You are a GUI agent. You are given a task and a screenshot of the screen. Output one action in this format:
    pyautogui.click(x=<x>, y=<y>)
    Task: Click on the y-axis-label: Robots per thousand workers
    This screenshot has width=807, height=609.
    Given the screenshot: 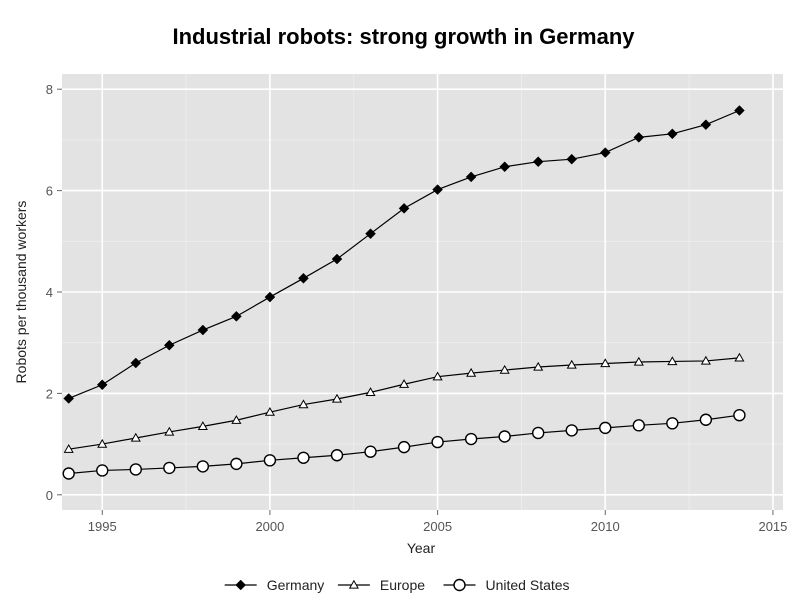 What is the action you would take?
    pyautogui.click(x=21, y=292)
    